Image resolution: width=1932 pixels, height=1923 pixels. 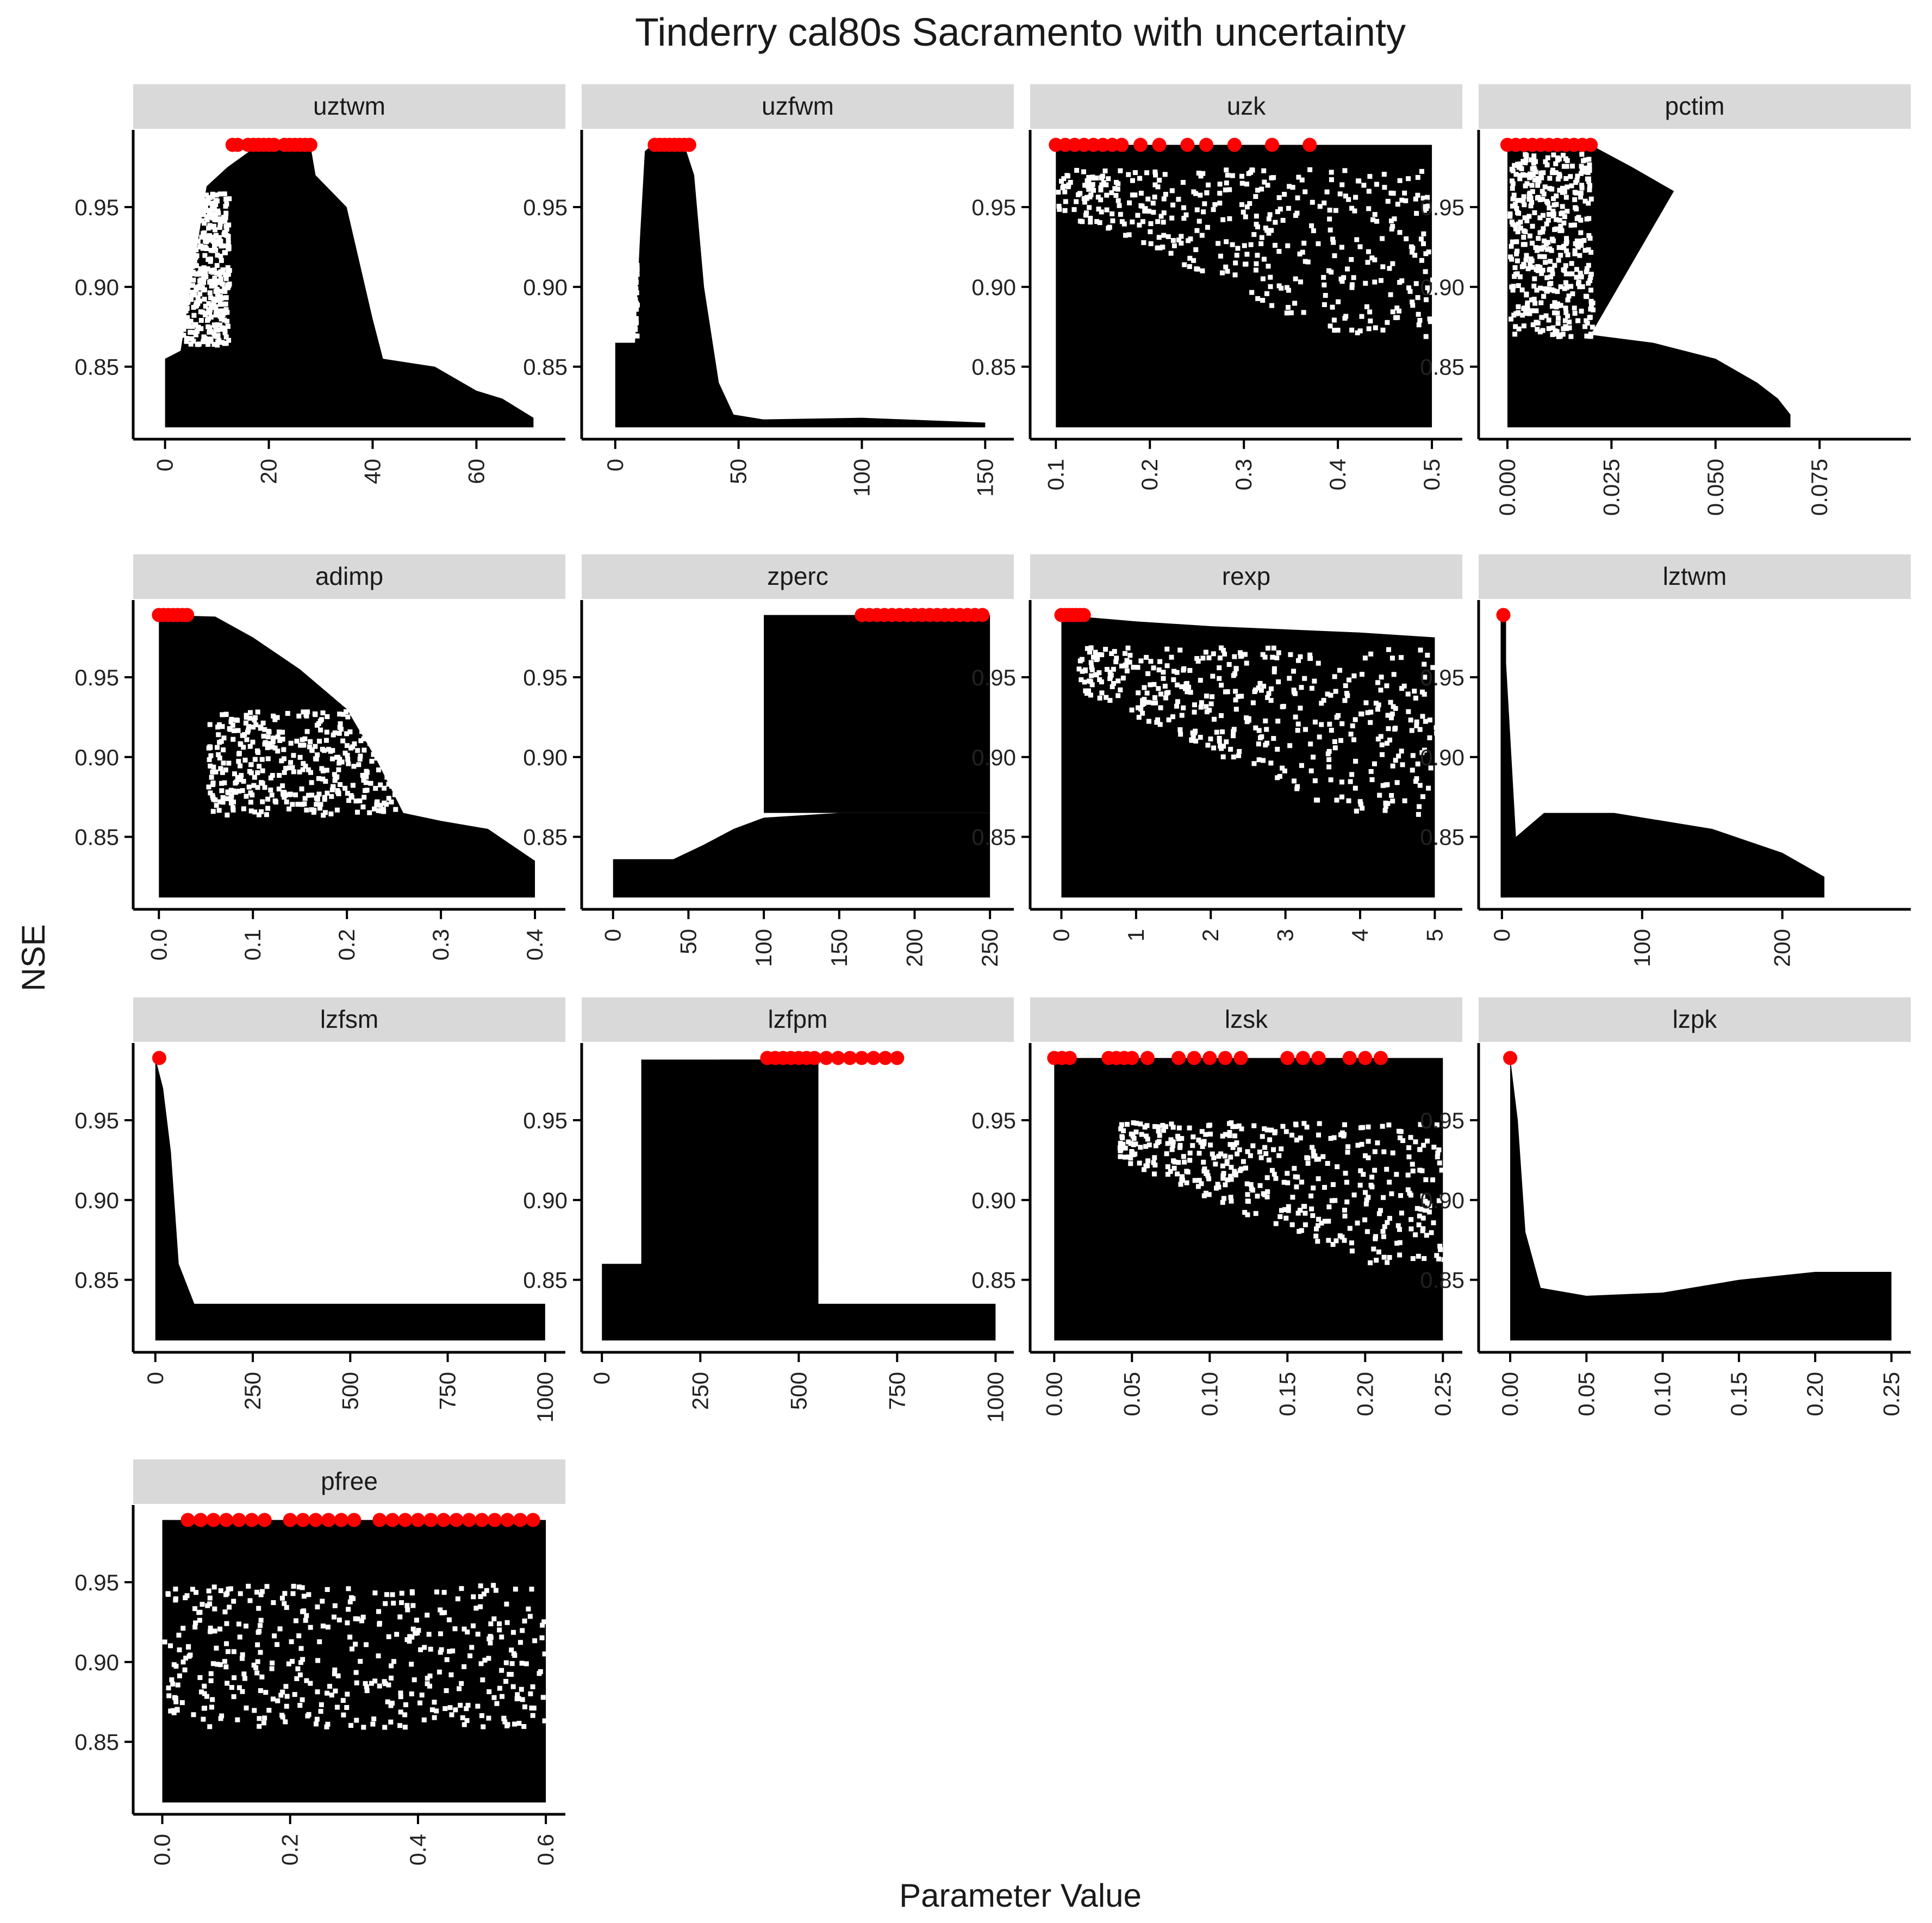 What do you see at coordinates (1701, 1199) in the screenshot?
I see `point-cloud-lzpk` at bounding box center [1701, 1199].